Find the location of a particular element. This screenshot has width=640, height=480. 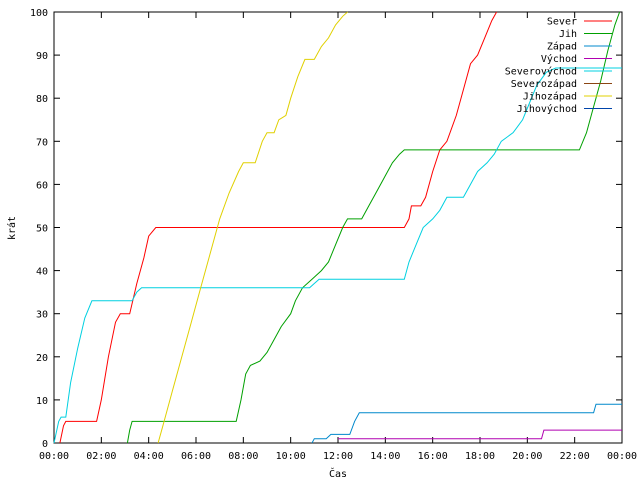

series-line-východ is located at coordinates (480, 434).